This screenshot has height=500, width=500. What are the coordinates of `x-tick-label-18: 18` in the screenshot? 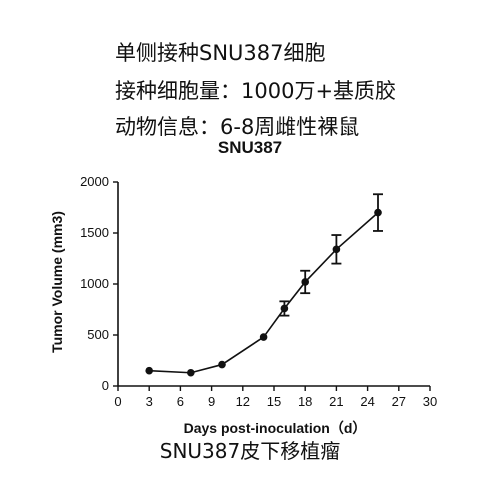 It's located at (305, 401).